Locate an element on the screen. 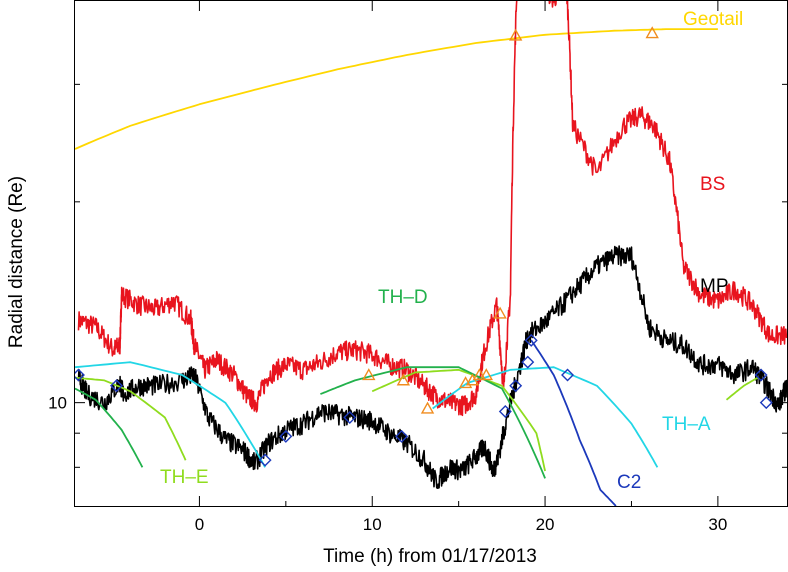 This screenshot has width=788, height=572. x-tick-label: 20 is located at coordinates (545, 524).